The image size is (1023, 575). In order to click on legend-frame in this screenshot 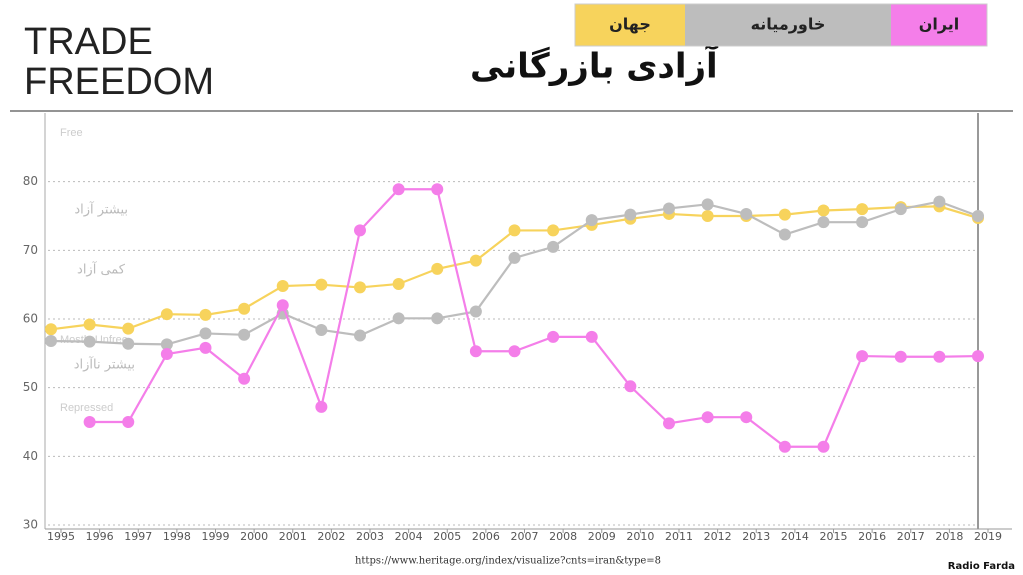, I will do `click(781, 25)`.